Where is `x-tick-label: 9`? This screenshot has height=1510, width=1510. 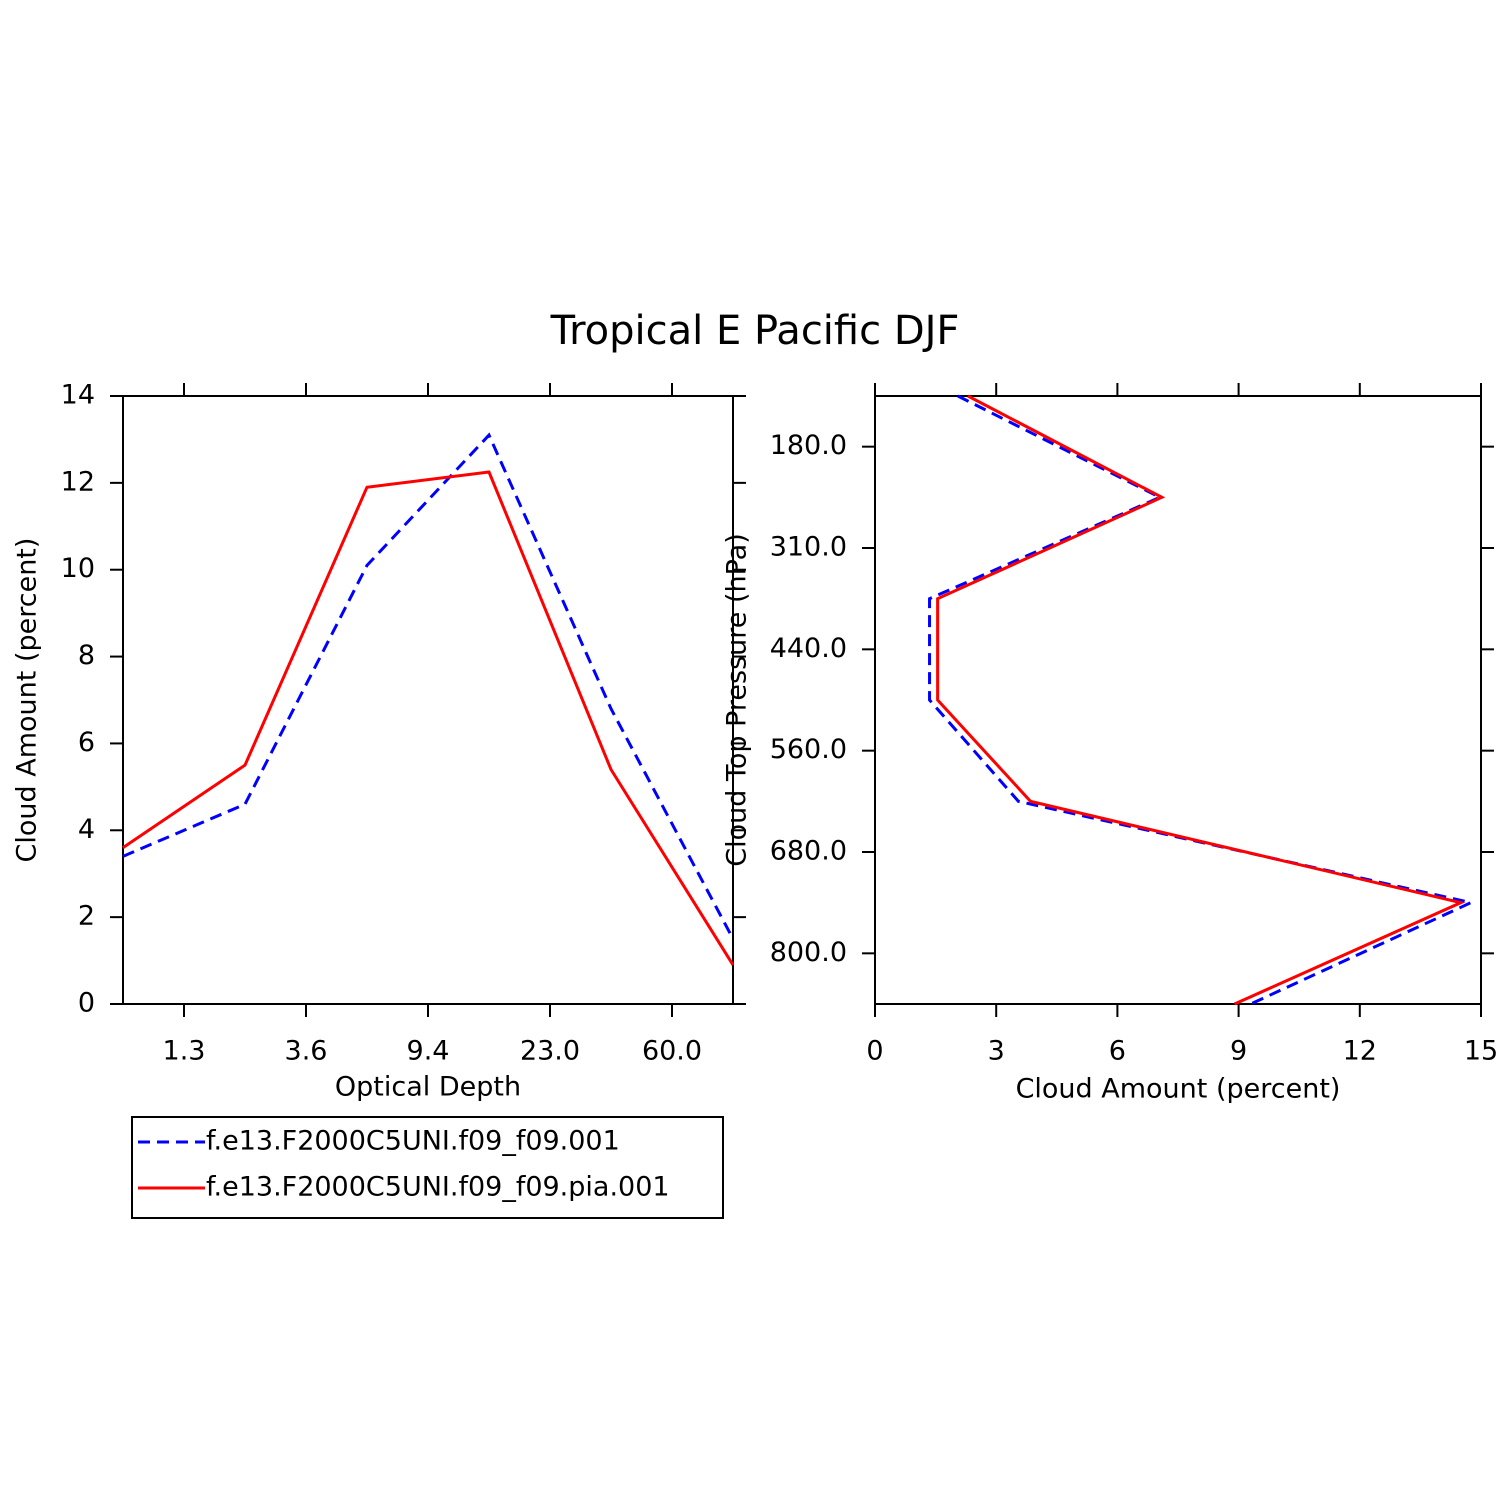 x-tick-label: 9 is located at coordinates (1238, 1051).